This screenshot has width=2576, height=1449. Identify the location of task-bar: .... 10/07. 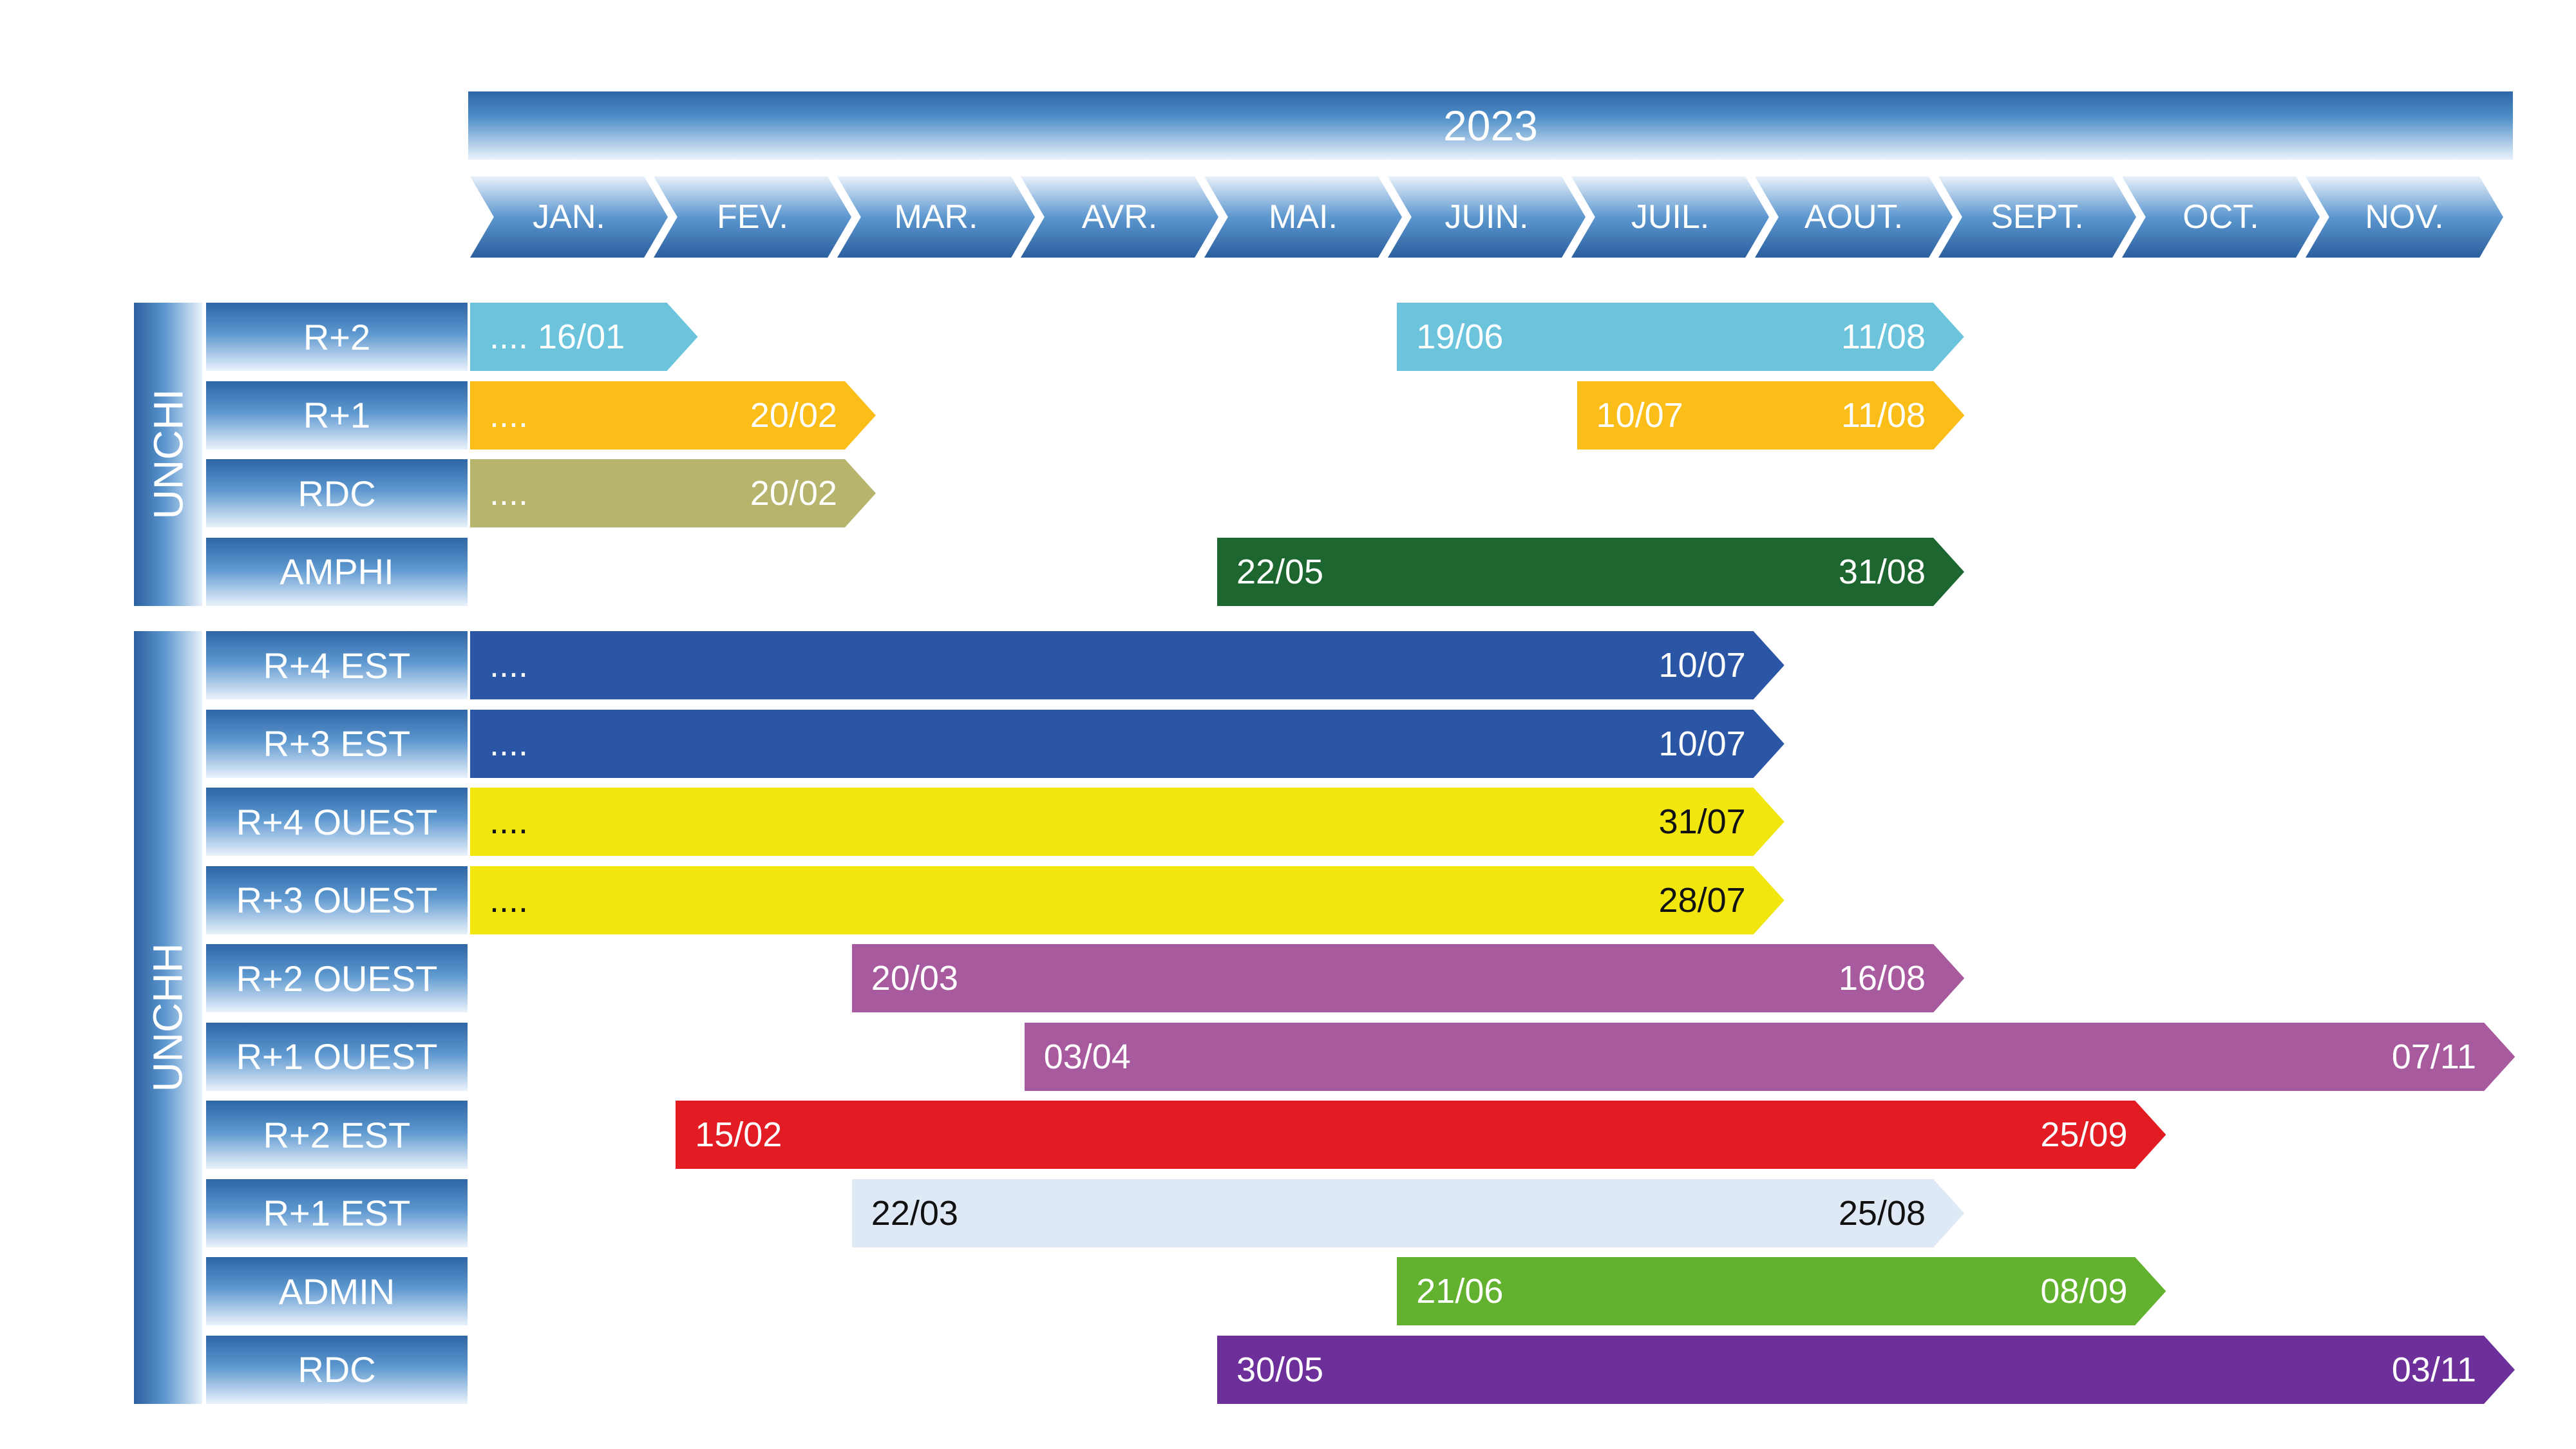
(1127, 665).